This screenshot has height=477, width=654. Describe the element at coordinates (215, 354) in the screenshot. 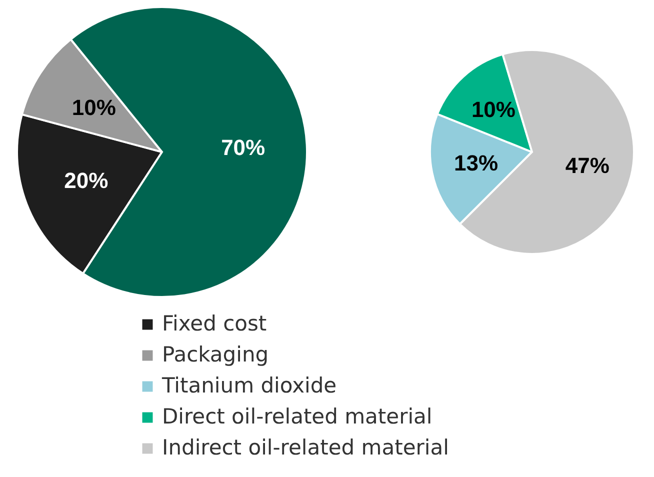

I see `legend-label: Packaging` at that location.